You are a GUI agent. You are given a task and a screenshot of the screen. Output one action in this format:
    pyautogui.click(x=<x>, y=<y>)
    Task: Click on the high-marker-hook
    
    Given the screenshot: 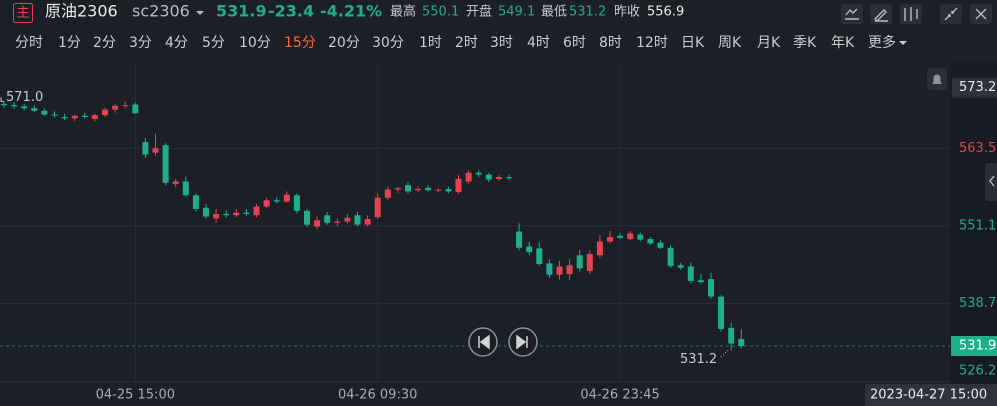 What is the action you would take?
    pyautogui.click(x=2, y=99)
    